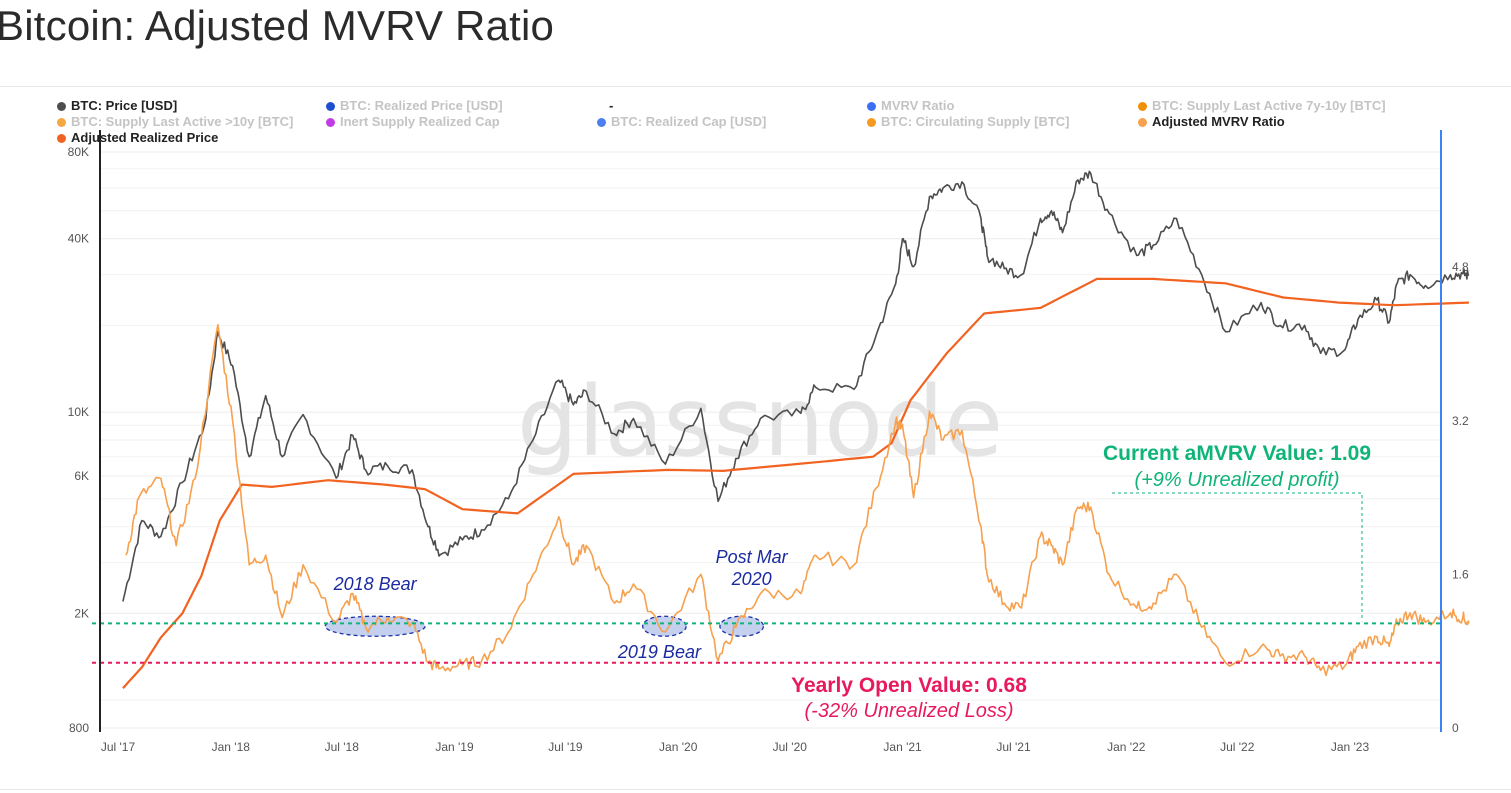  I want to click on y-left-tick-label: 2K, so click(81, 613).